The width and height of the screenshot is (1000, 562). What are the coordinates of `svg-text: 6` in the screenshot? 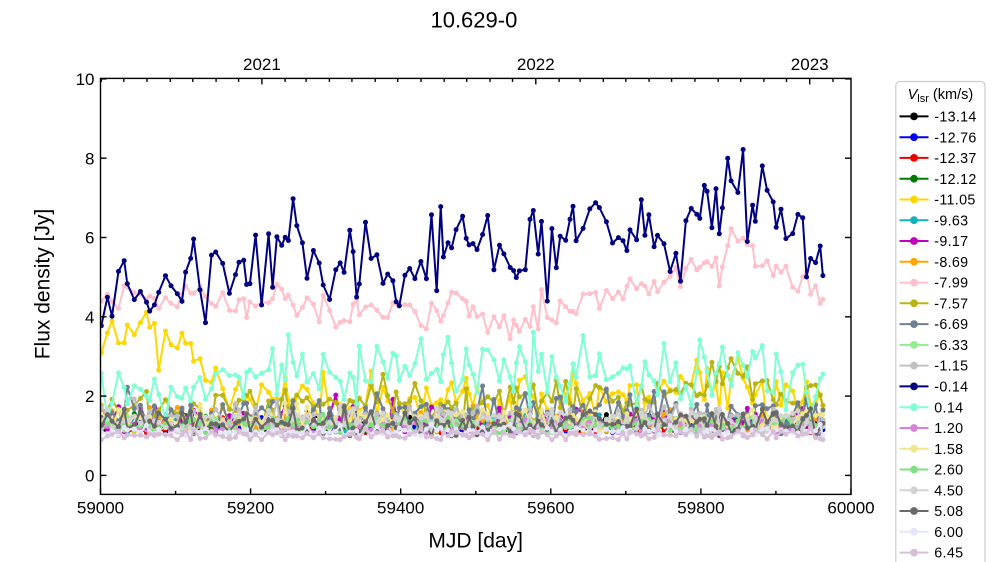 It's located at (89, 238).